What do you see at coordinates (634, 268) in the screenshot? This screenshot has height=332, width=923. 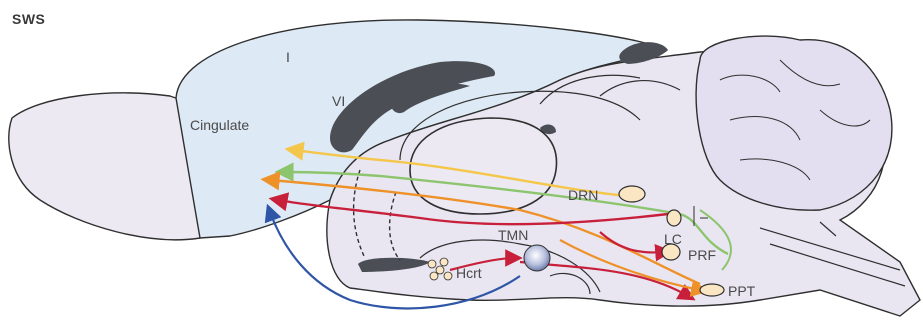 I see `orange-pathway-ppt` at bounding box center [634, 268].